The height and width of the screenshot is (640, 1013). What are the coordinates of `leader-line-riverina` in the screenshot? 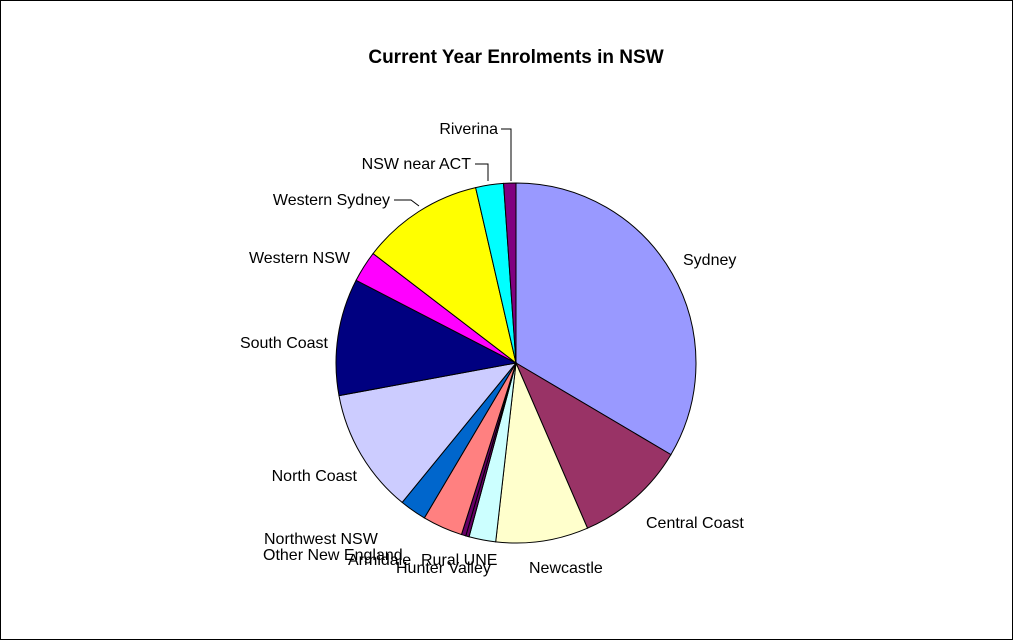 It's located at (506, 154).